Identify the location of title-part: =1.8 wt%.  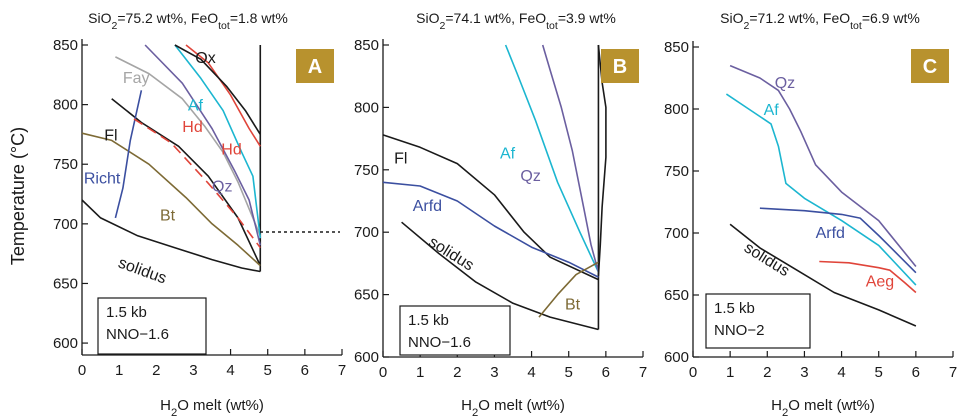
(259, 18).